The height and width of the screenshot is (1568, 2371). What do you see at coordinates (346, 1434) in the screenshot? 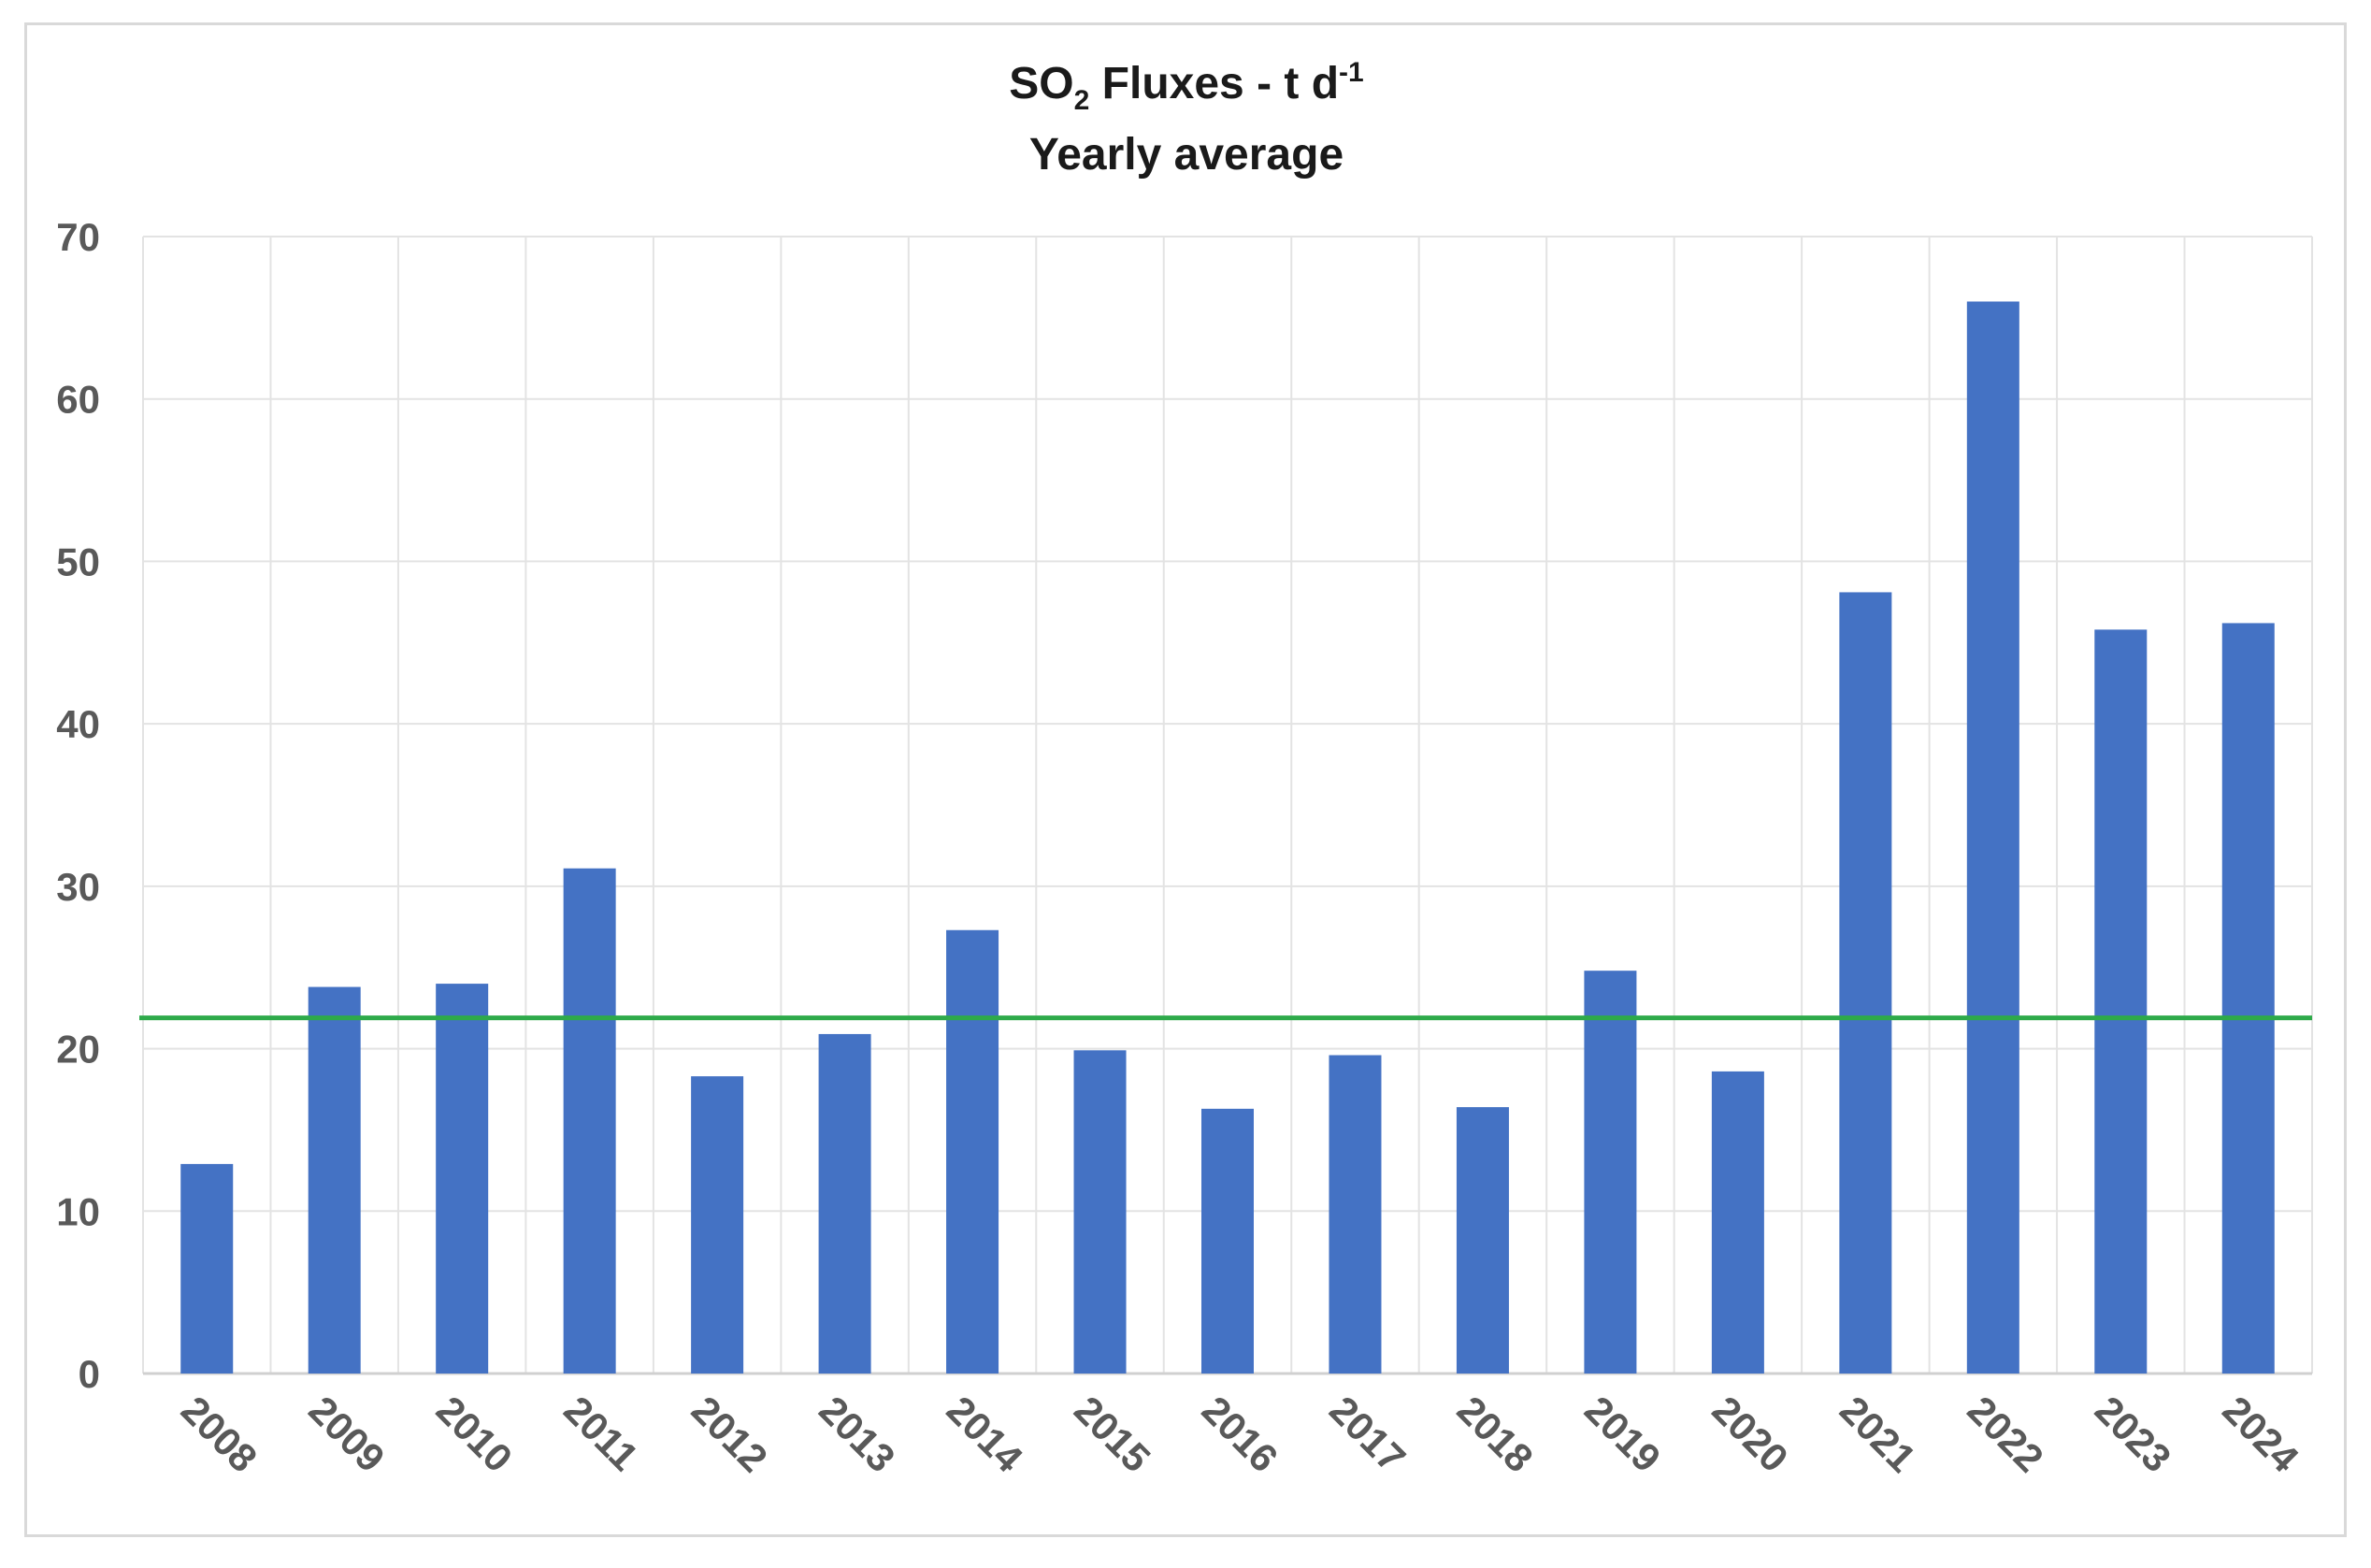
I see `x-tick-label-2009: 2009` at bounding box center [346, 1434].